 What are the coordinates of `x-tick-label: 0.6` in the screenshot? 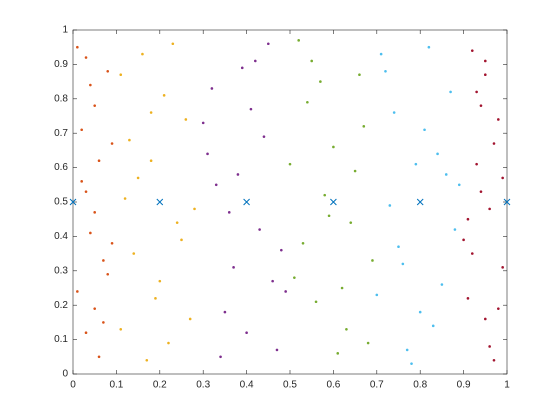 It's located at (333, 385).